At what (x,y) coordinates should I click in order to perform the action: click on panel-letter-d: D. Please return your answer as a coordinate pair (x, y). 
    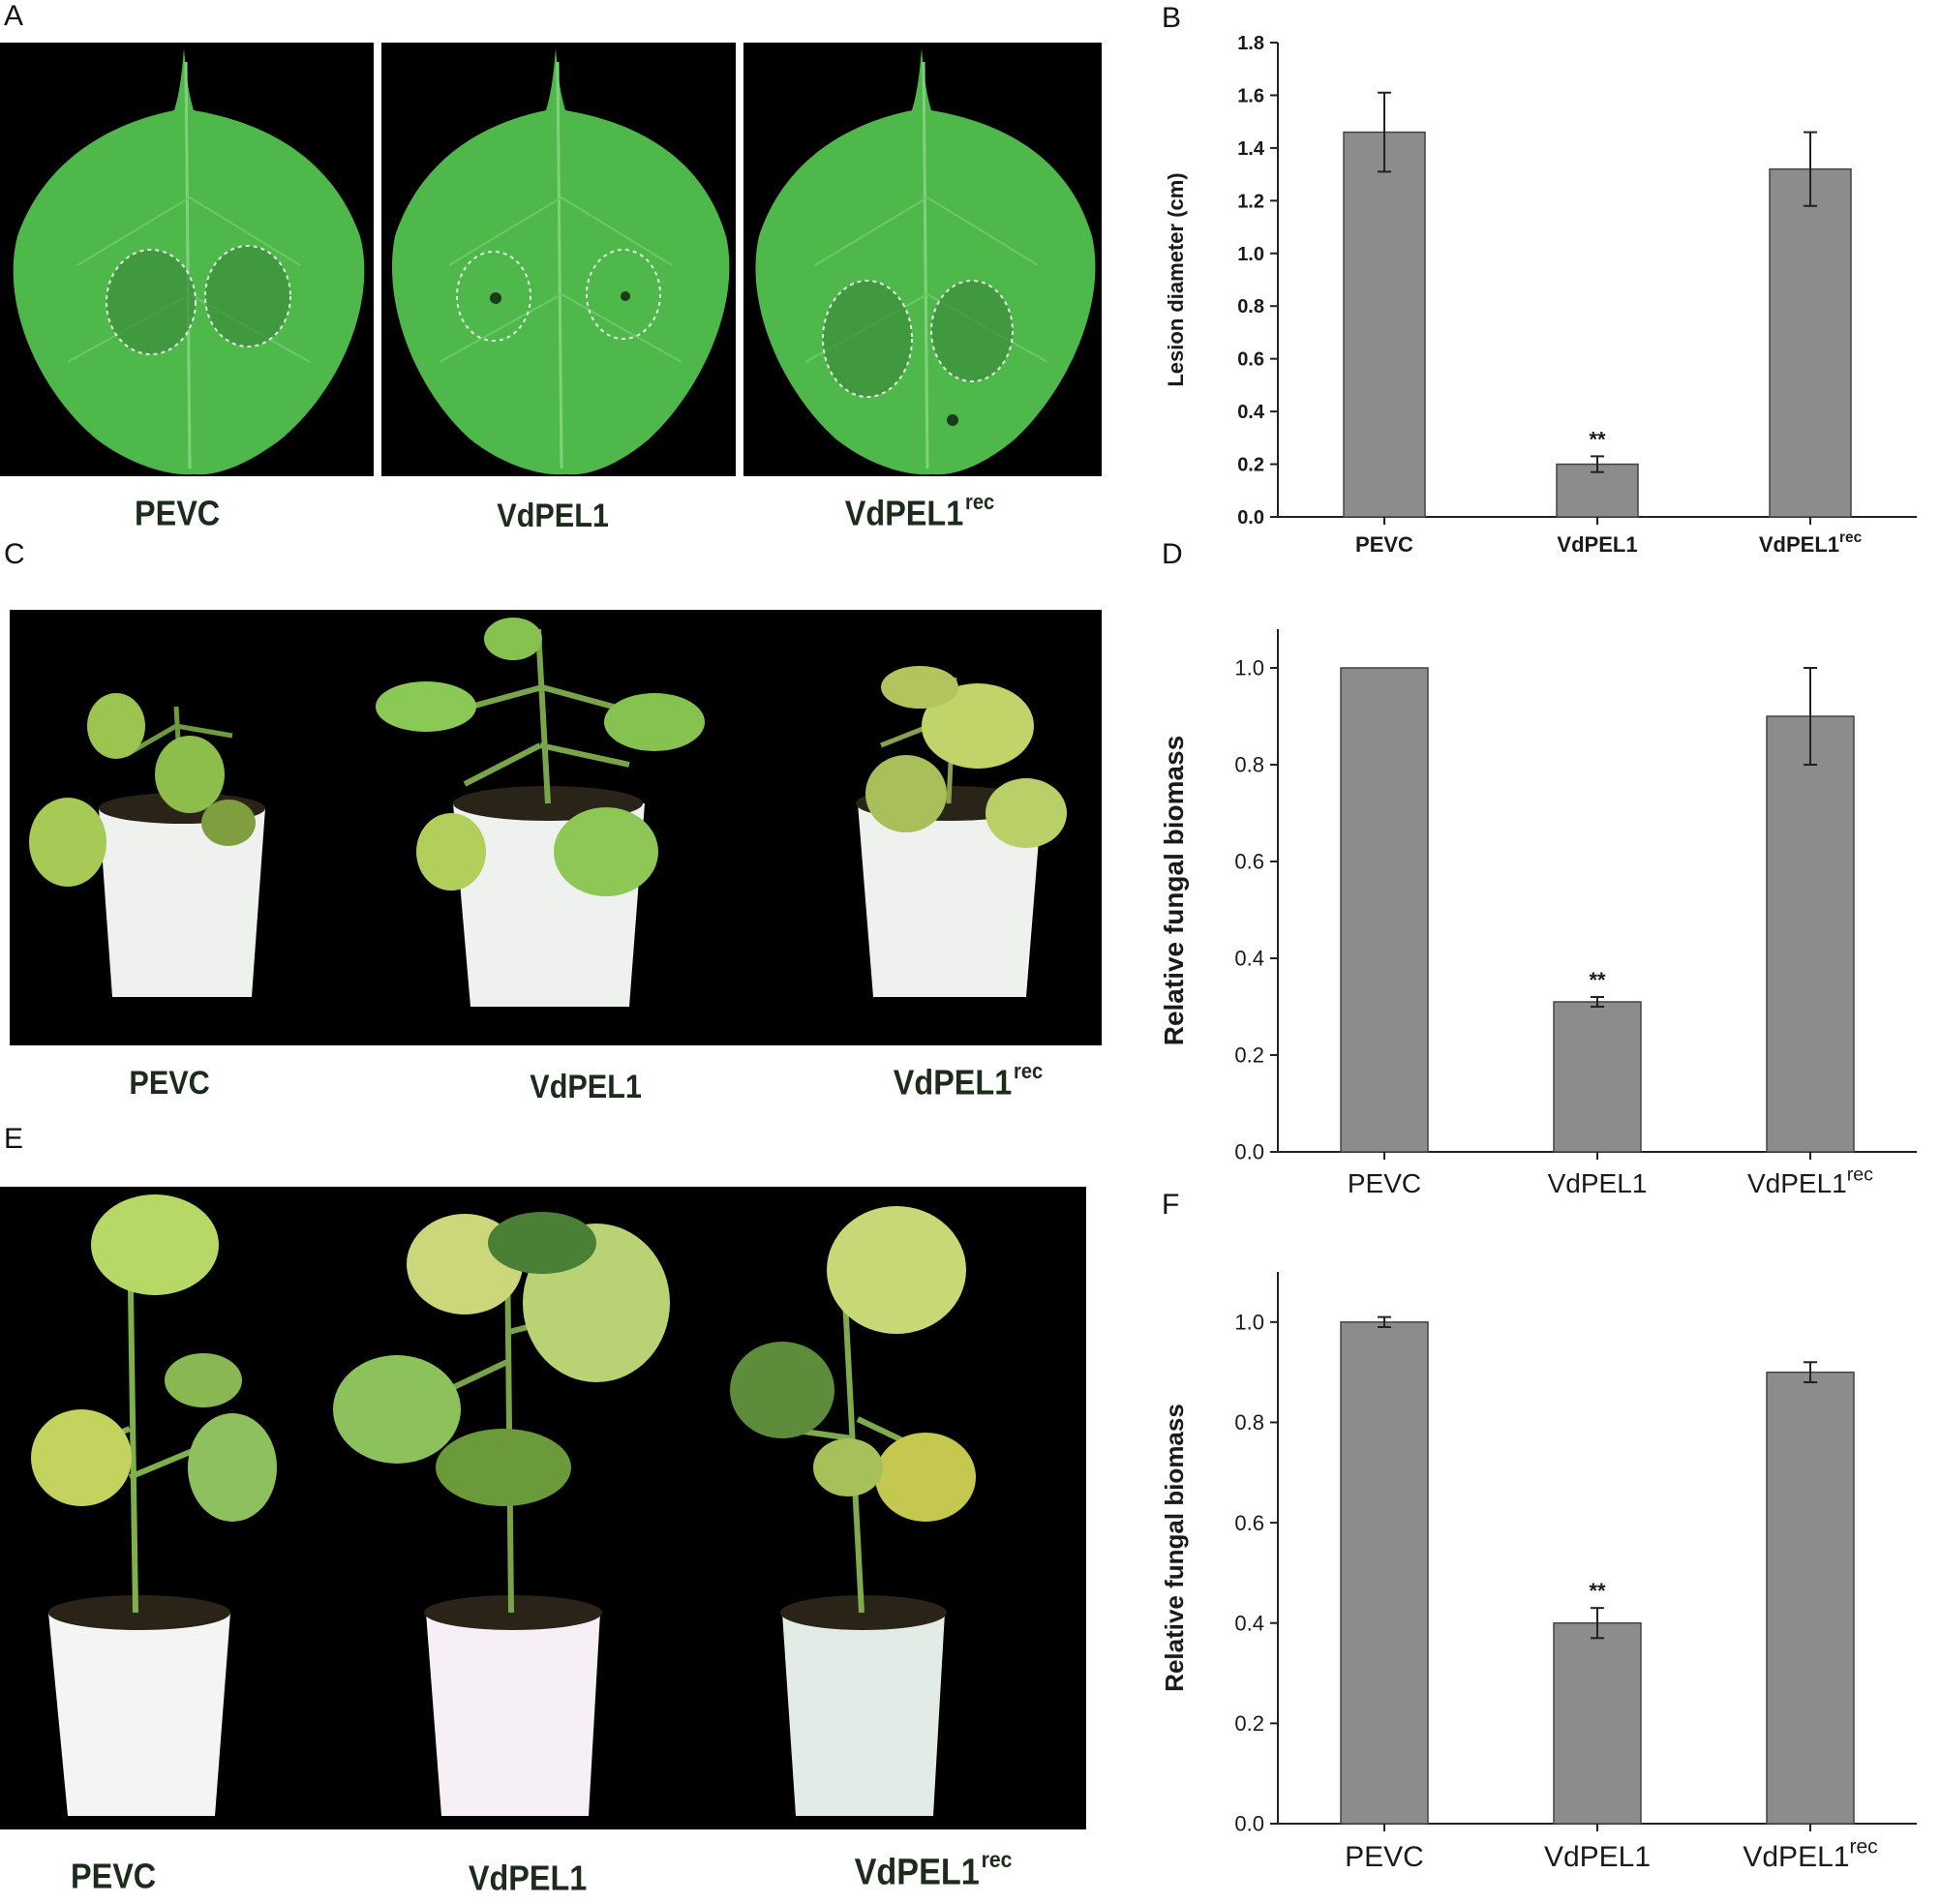
    Looking at the image, I should click on (1172, 554).